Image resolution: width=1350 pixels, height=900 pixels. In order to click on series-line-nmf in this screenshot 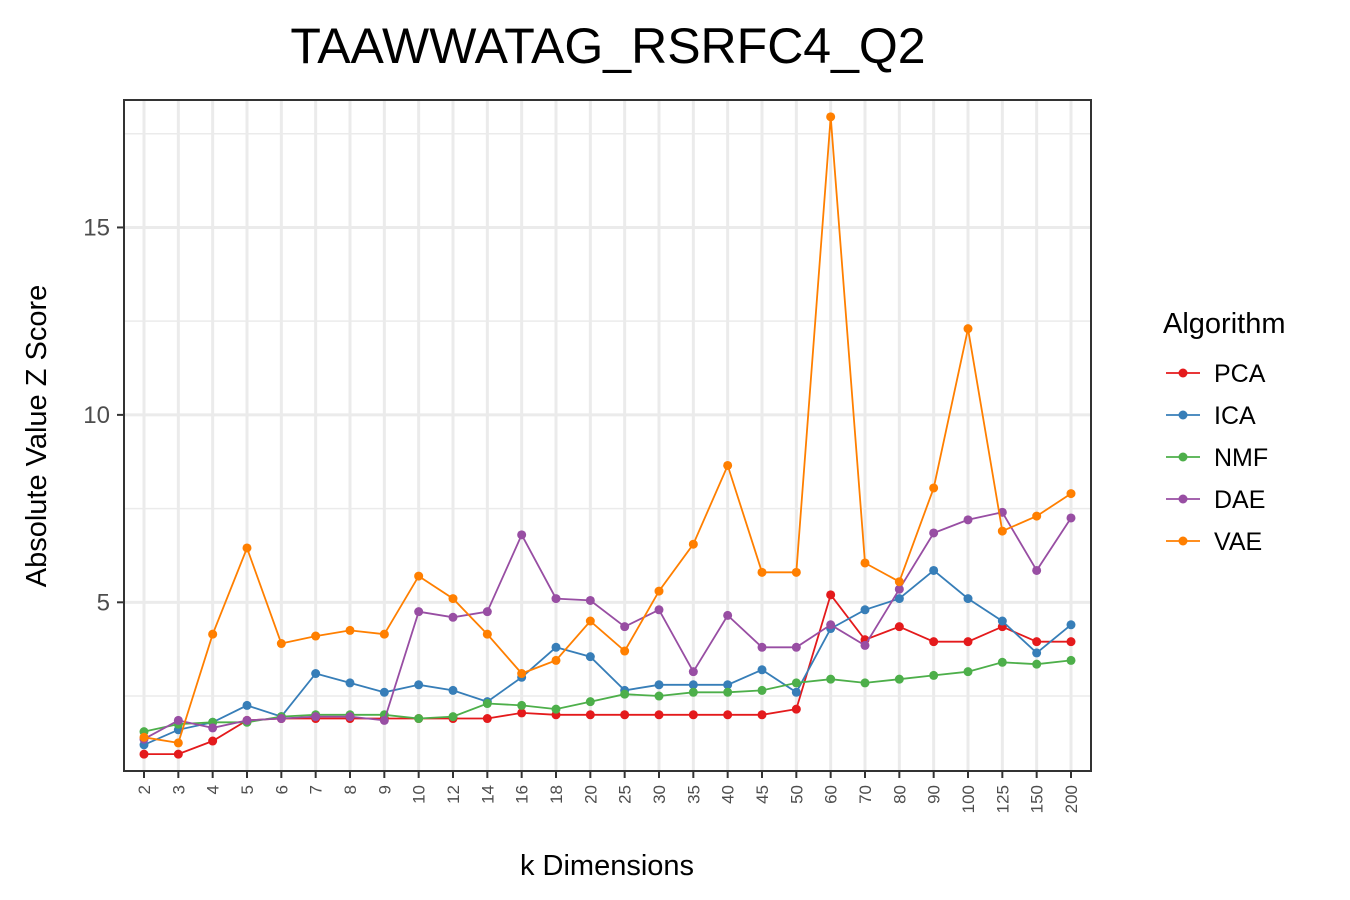, I will do `click(607, 696)`.